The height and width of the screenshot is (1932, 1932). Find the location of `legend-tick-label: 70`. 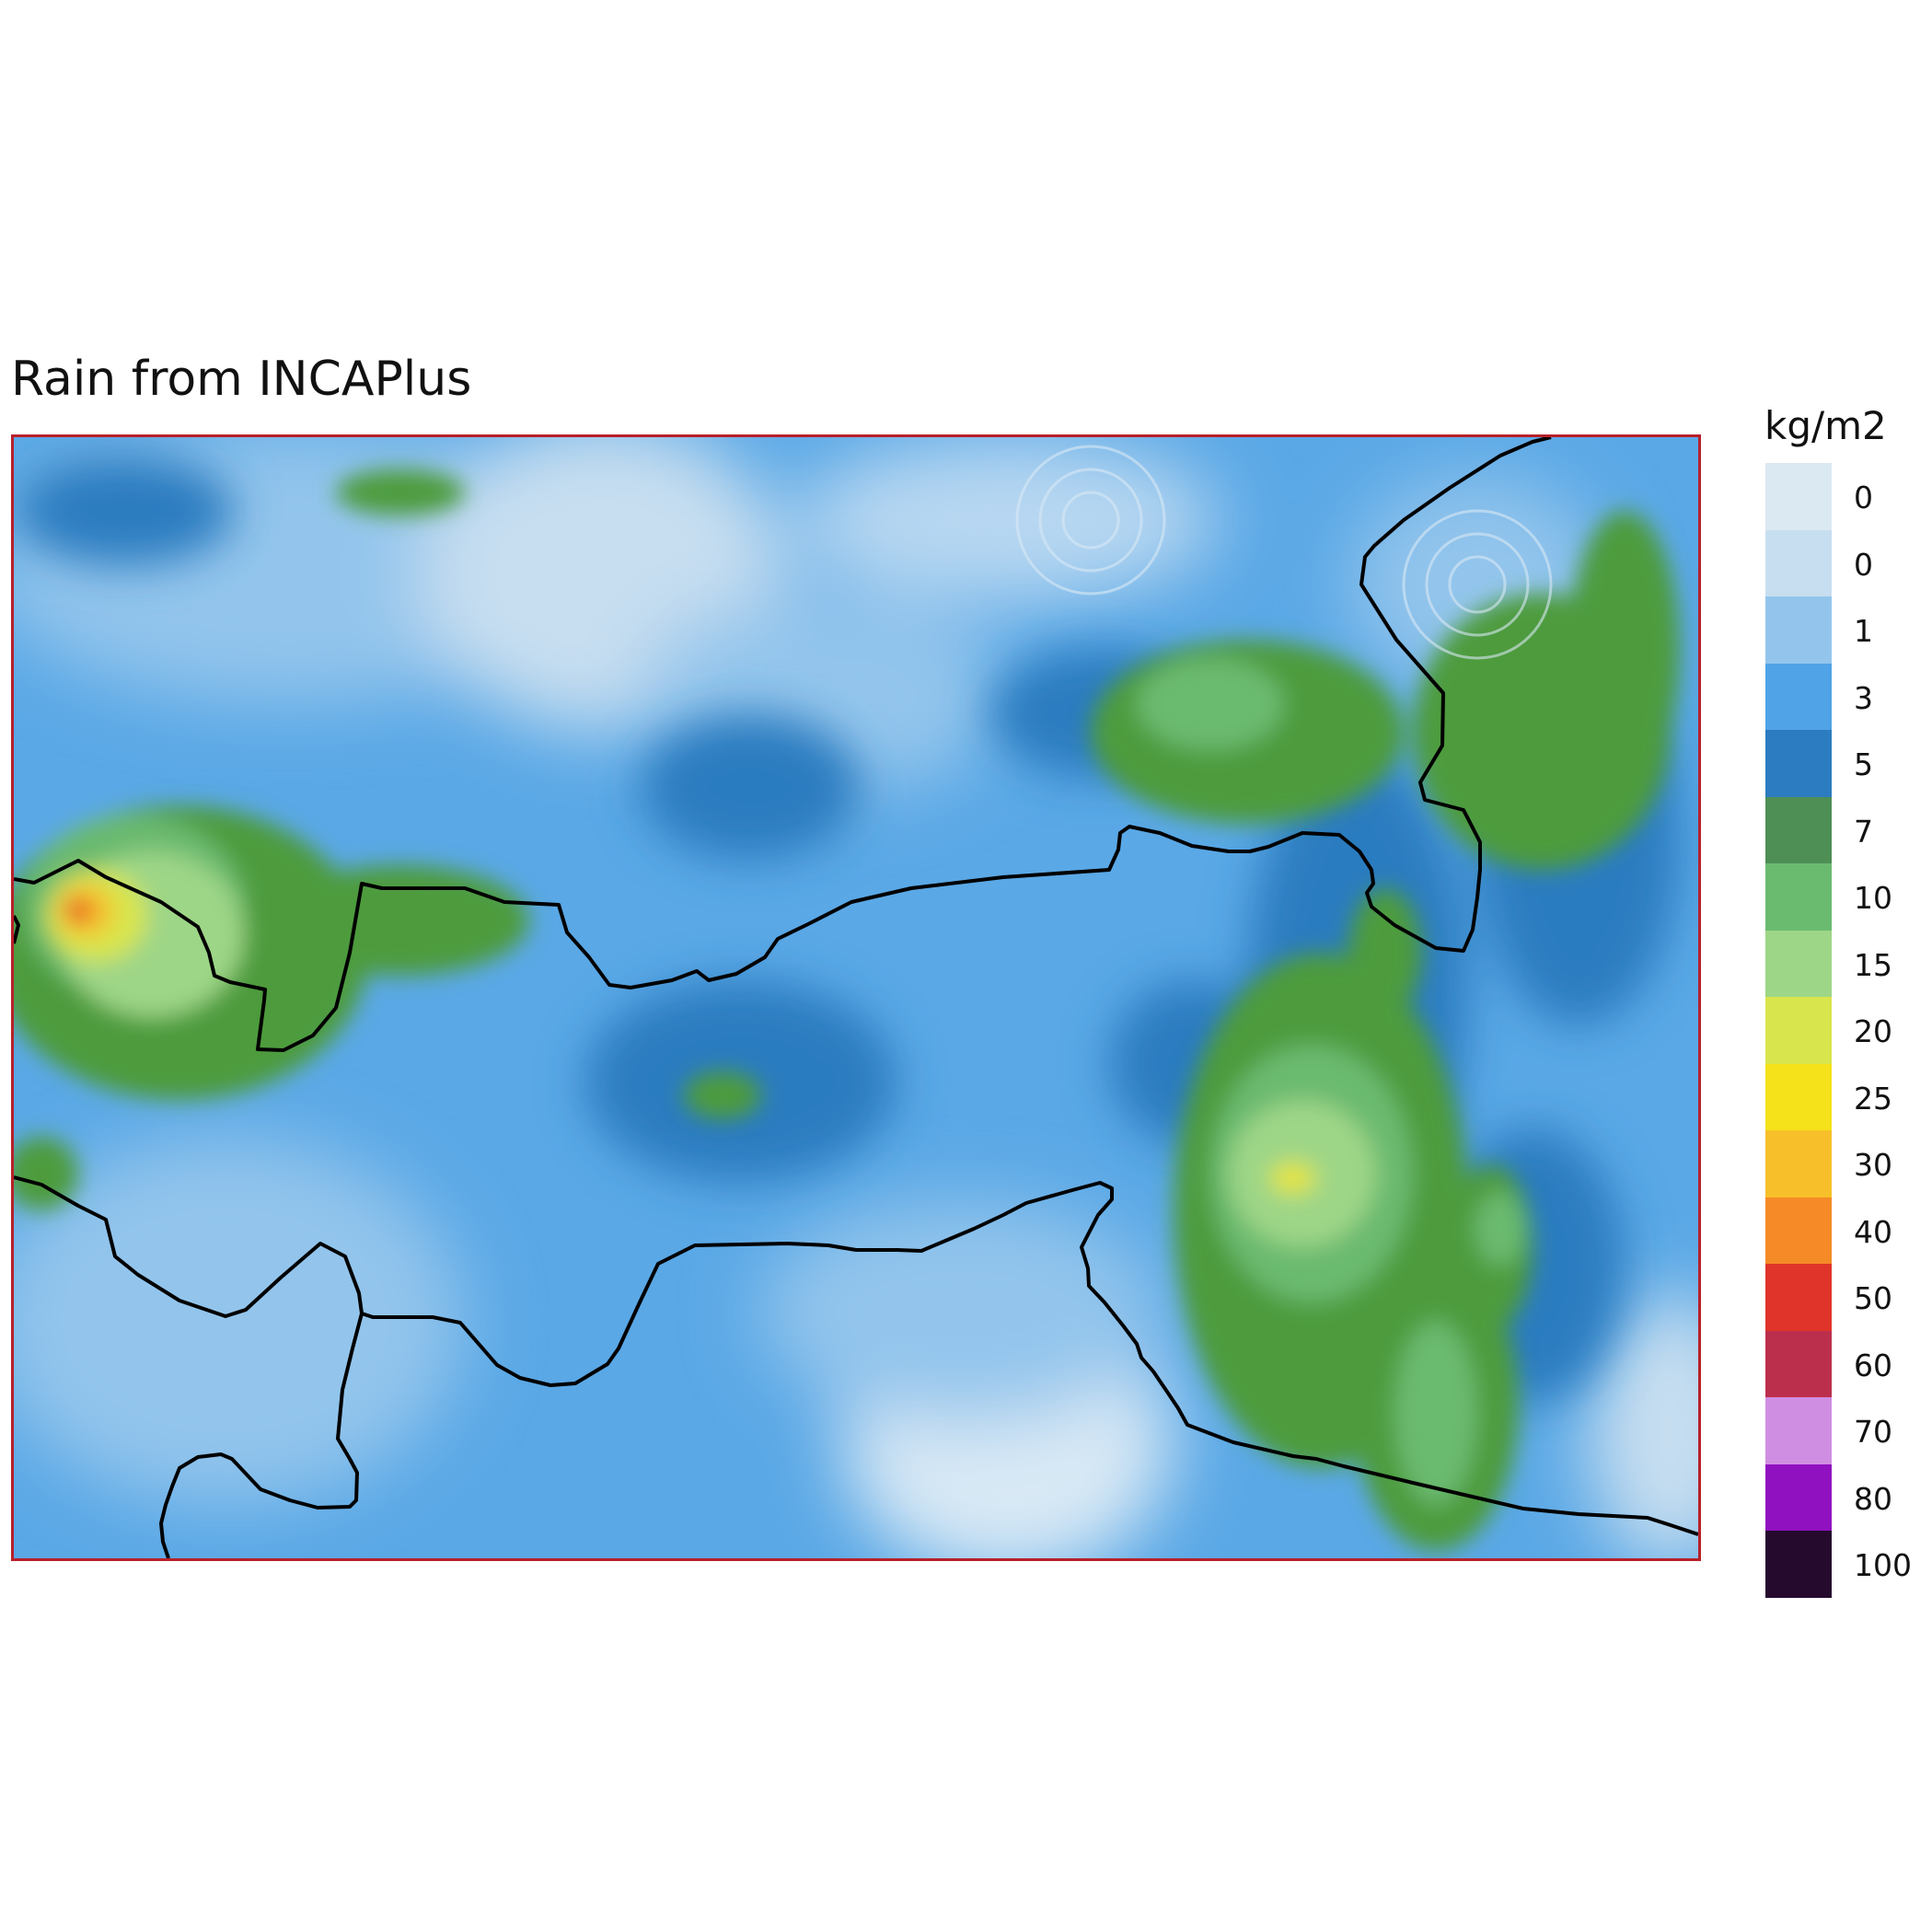

legend-tick-label: 70 is located at coordinates (1873, 1432).